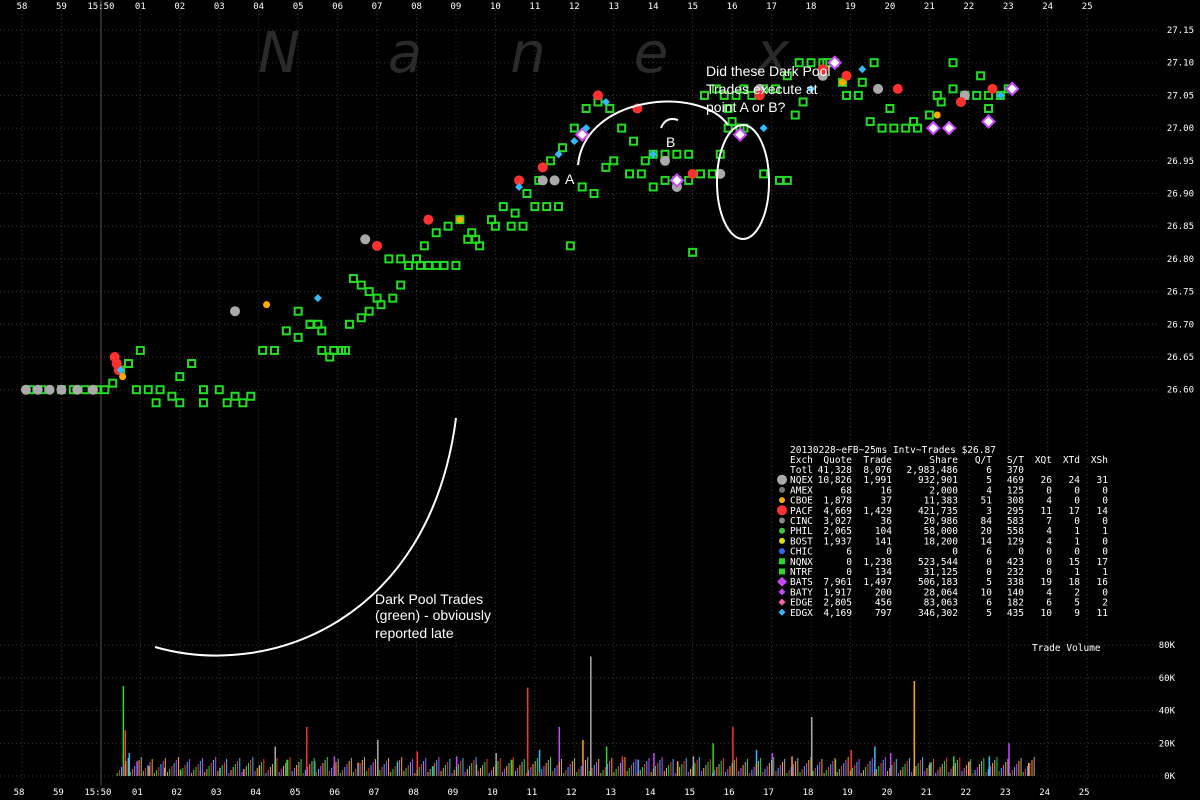 Image resolution: width=1200 pixels, height=800 pixels. Describe the element at coordinates (1180, 227) in the screenshot. I see `y-tick-label: 26.85` at that location.